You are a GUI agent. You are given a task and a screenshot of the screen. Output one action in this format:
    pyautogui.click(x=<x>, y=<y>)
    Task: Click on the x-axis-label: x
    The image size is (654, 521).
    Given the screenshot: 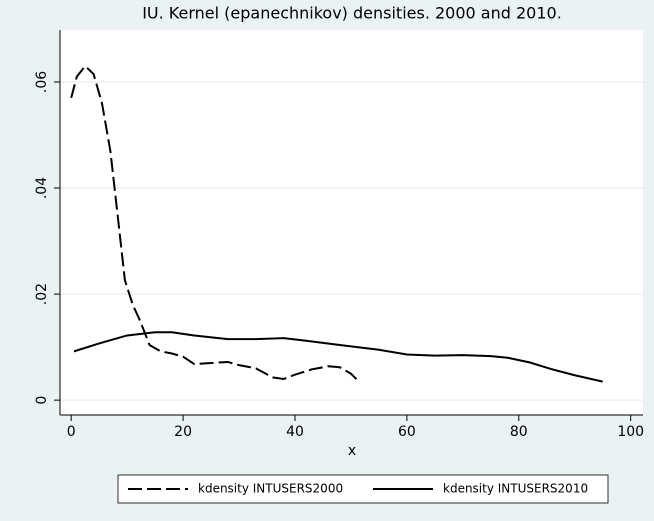 What is the action you would take?
    pyautogui.click(x=352, y=451)
    